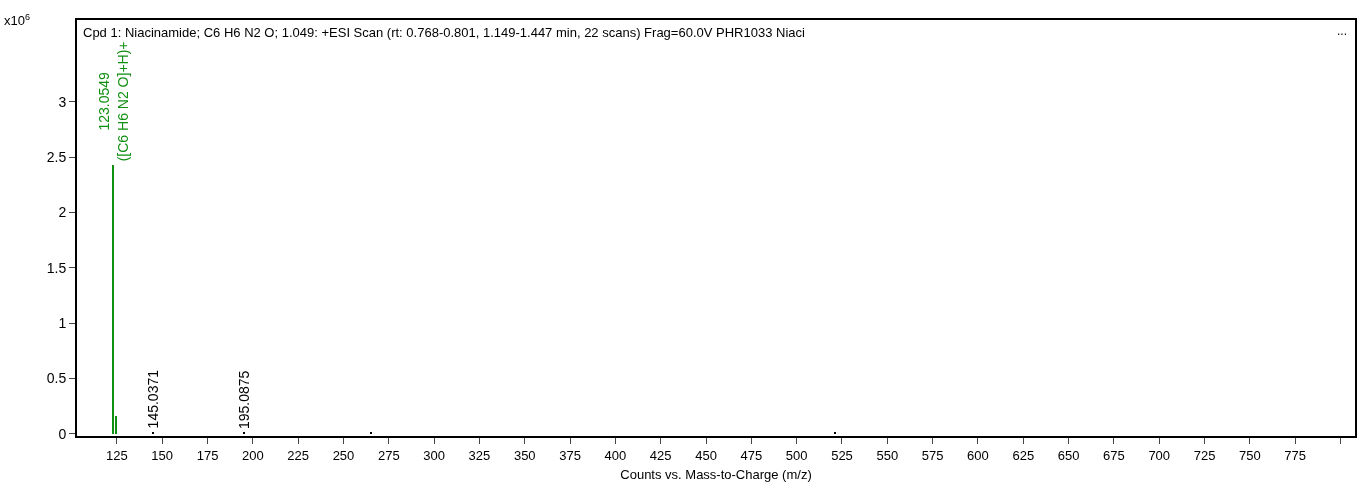 Image resolution: width=1360 pixels, height=503 pixels. What do you see at coordinates (1023, 455) in the screenshot?
I see `x-tick-label: 625` at bounding box center [1023, 455].